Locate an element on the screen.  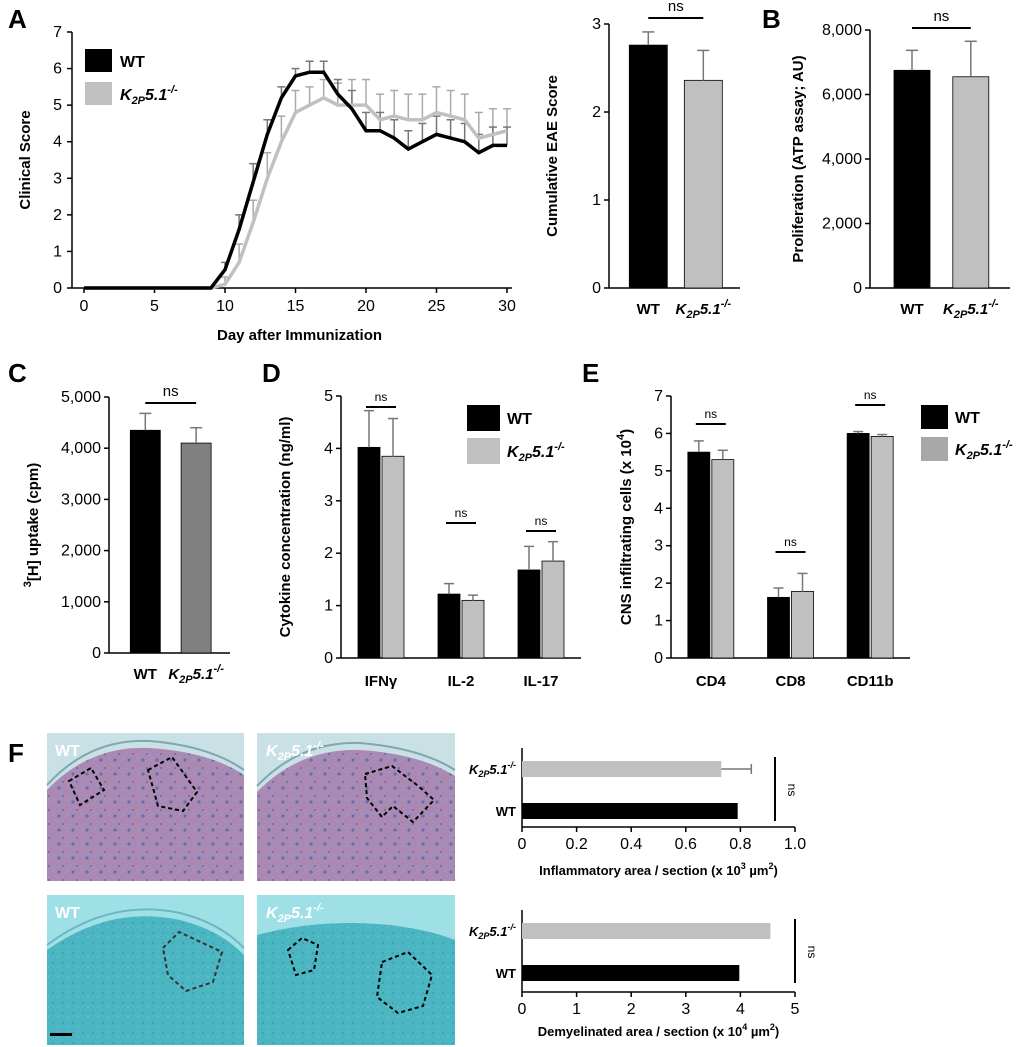
y-tick-label: 5 is located at coordinates (57, 105).